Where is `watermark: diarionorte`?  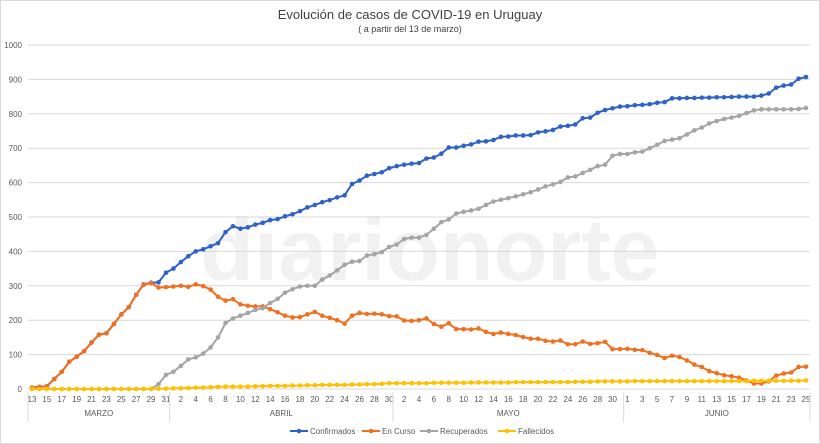
watermark: diarionorte is located at coordinates (430, 249).